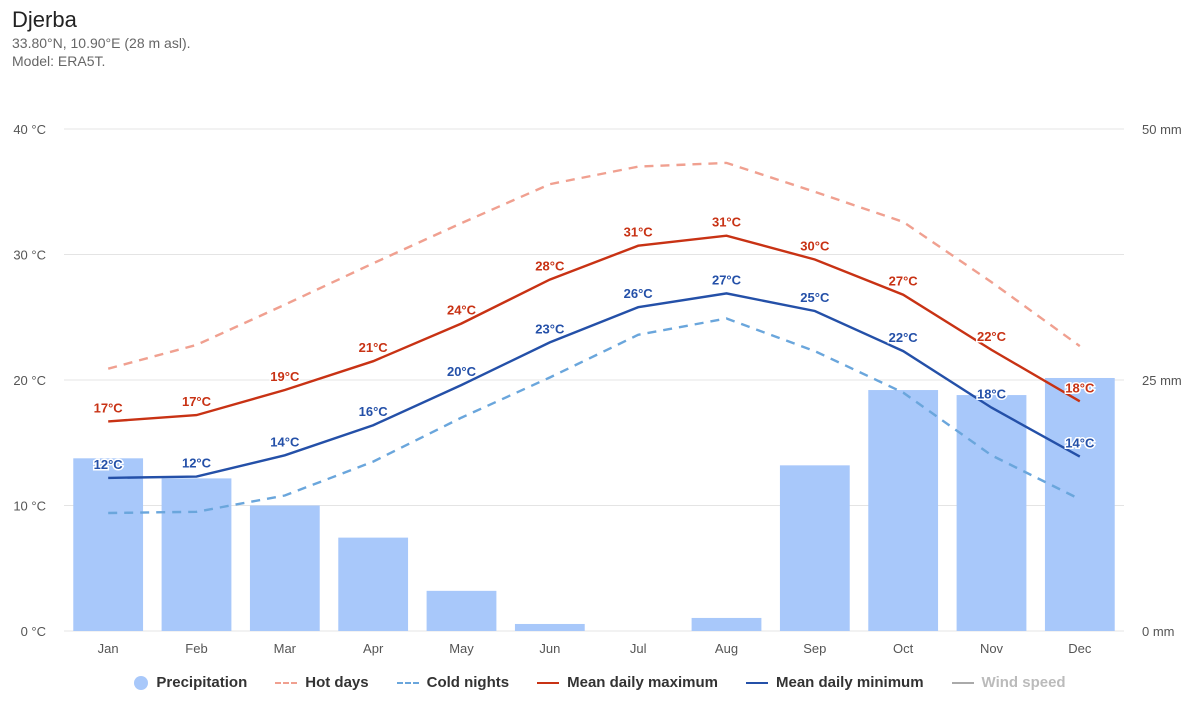 The height and width of the screenshot is (720, 1200). Describe the element at coordinates (141, 682) in the screenshot. I see `legend-dot-icon` at that location.